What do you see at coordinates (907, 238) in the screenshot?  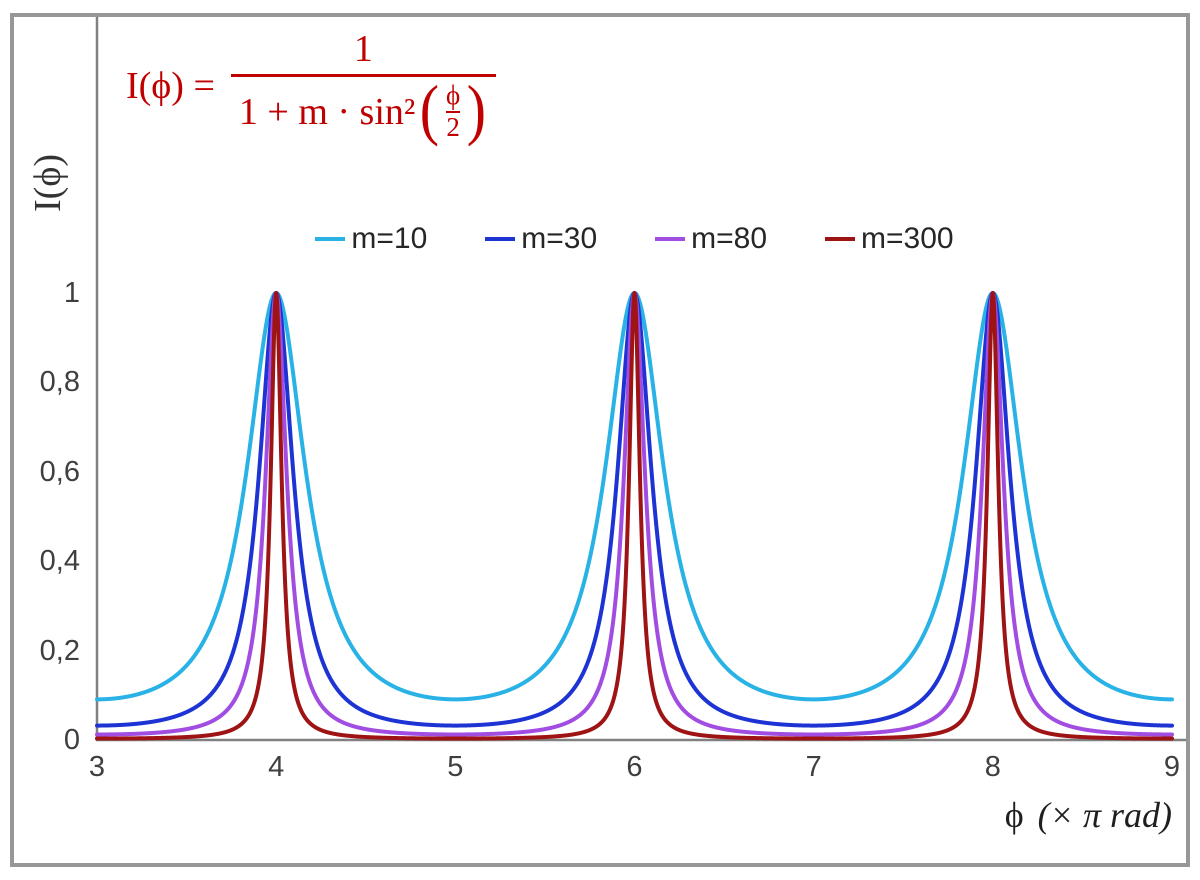 I see `legend-label: m=300` at bounding box center [907, 238].